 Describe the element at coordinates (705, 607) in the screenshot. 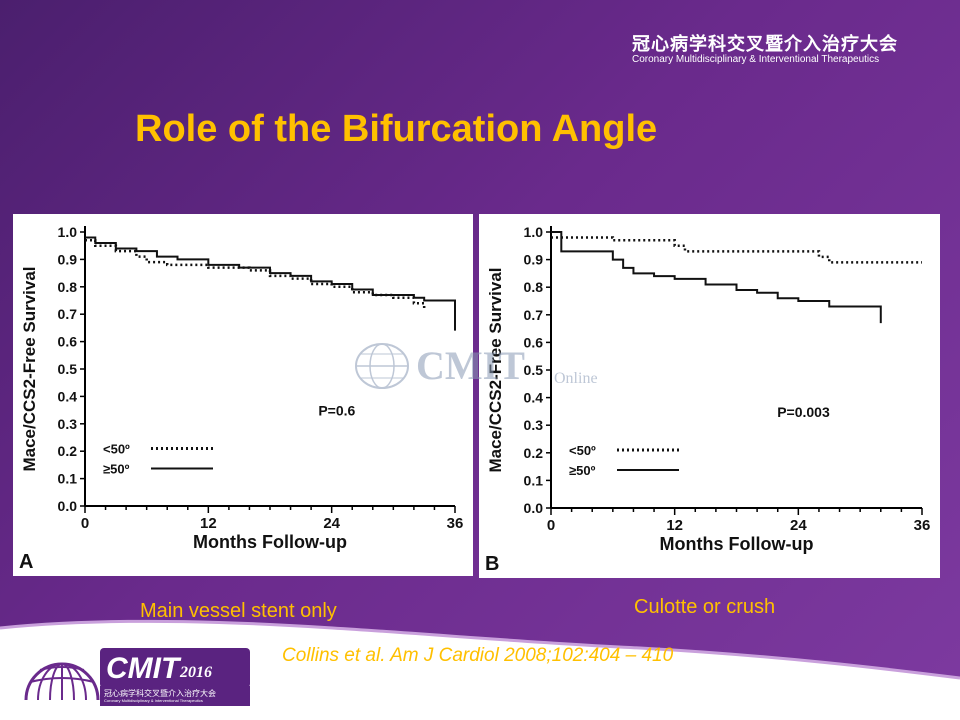

I see `caption-right: Culotte or crush` at that location.